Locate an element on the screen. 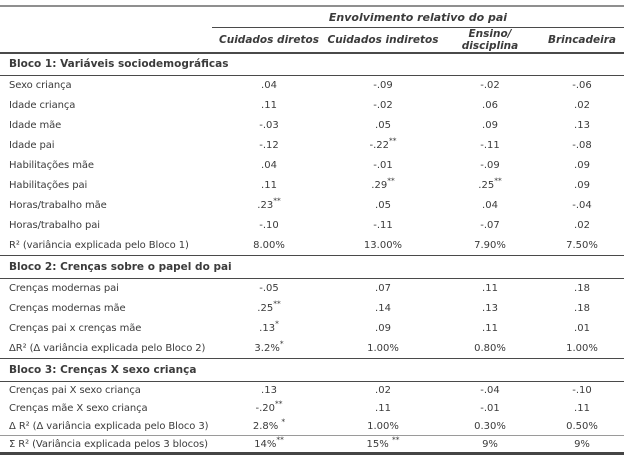  block-title: Bloco 2: Crenças sobre o papel do pai is located at coordinates (312, 267).